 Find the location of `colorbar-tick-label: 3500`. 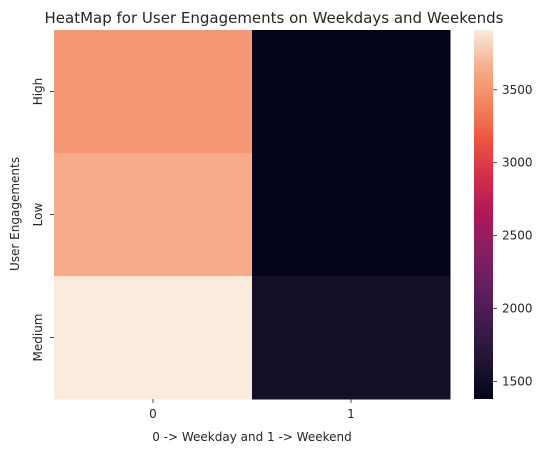

colorbar-tick-label: 3500 is located at coordinates (517, 90).